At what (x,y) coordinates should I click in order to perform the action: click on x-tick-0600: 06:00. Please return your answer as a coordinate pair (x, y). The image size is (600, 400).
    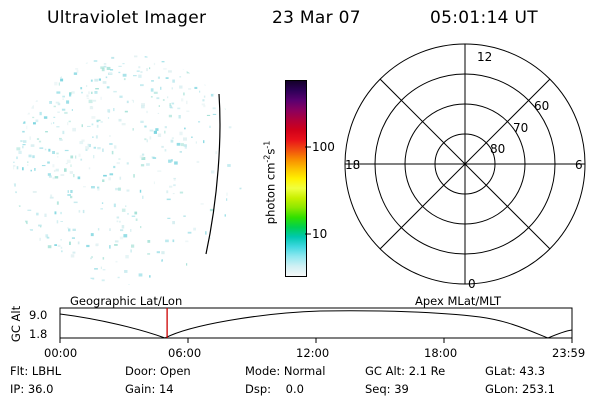
    Looking at the image, I should click on (185, 353).